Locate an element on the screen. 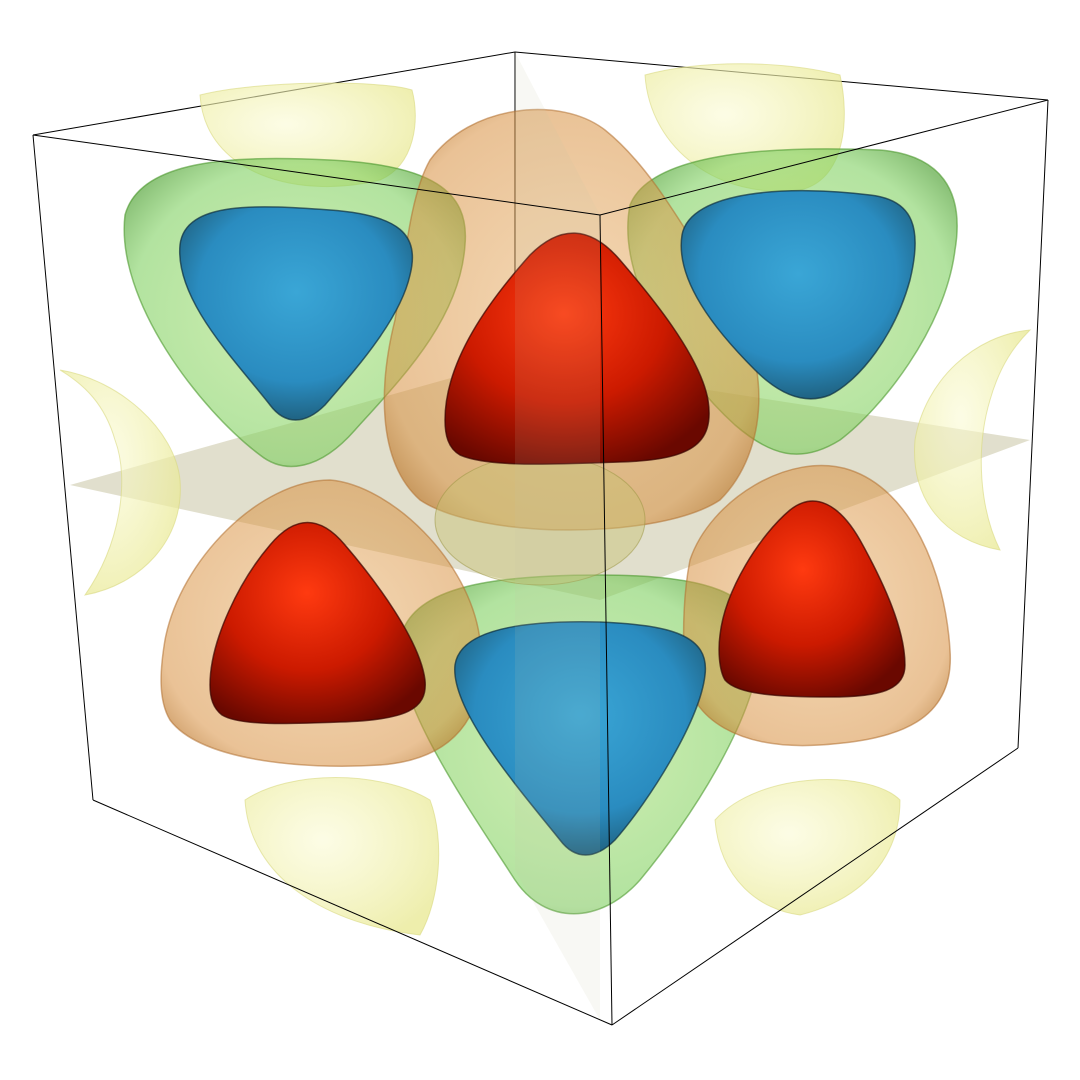  blue-lobe-top-left is located at coordinates (296, 313).